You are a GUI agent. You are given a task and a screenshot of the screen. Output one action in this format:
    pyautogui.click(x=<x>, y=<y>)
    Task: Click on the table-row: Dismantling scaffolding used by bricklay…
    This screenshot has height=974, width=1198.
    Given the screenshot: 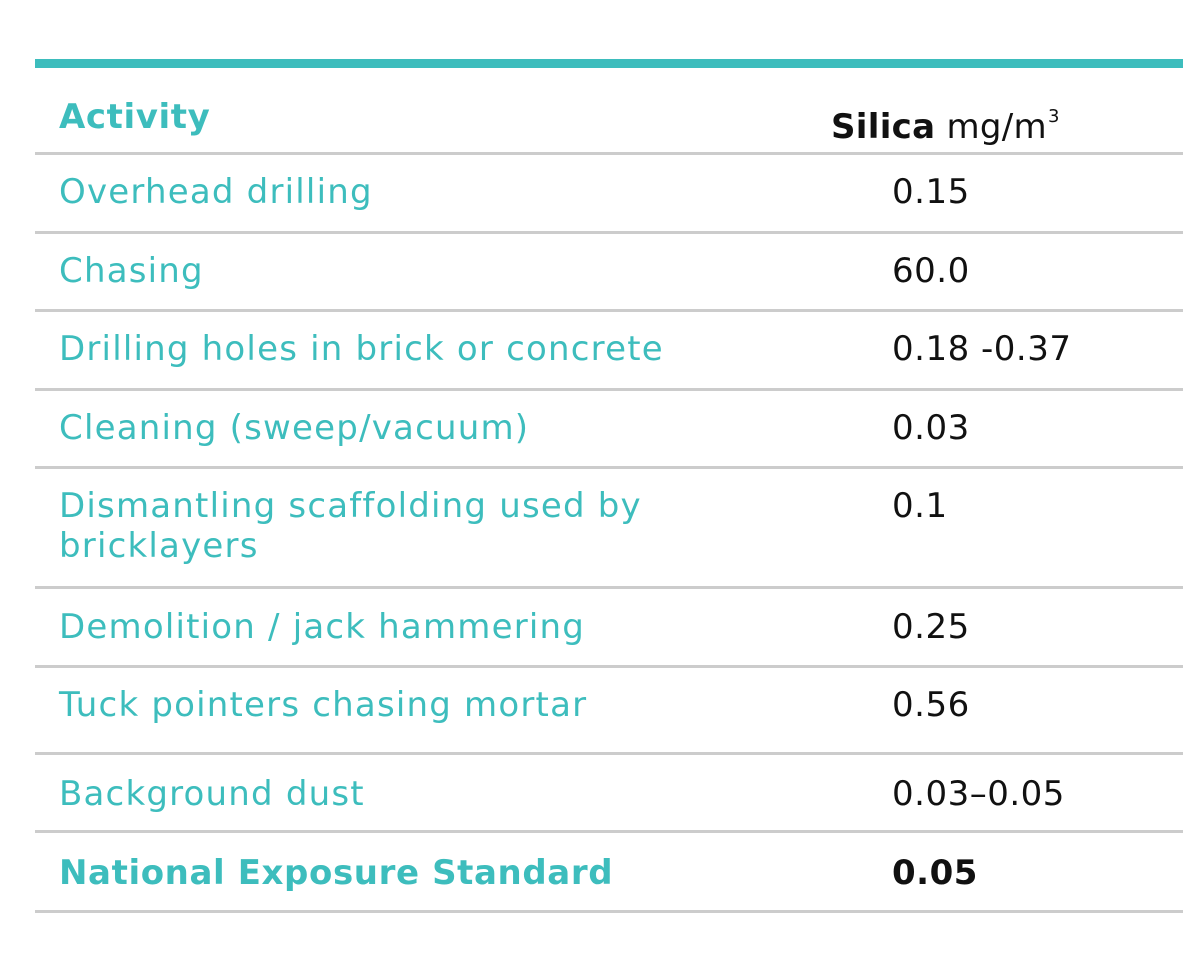 What is the action you would take?
    pyautogui.click(x=609, y=529)
    